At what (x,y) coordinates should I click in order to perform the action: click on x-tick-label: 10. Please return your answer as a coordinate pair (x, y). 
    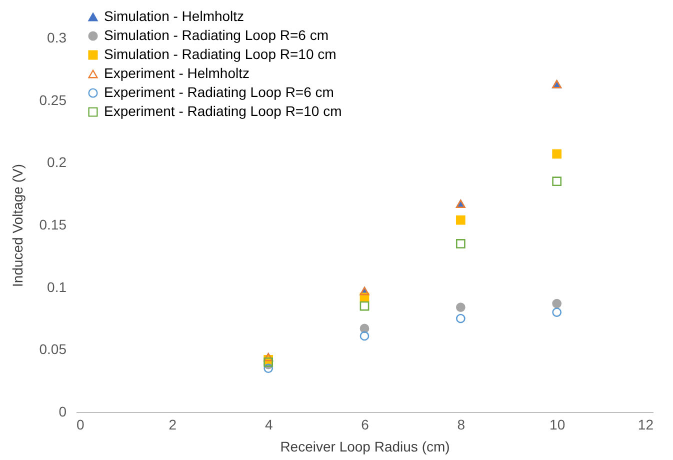
    Looking at the image, I should click on (558, 424).